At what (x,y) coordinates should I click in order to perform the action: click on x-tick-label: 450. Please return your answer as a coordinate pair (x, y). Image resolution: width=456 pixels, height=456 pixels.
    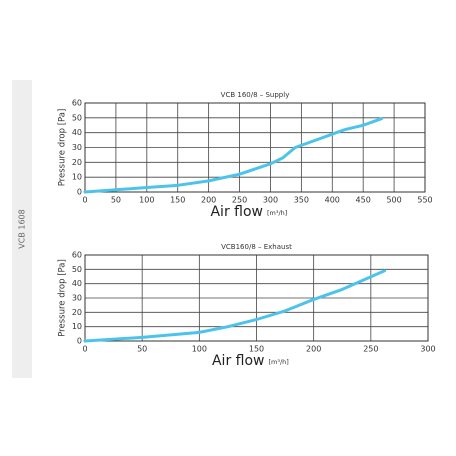
    Looking at the image, I should click on (363, 200).